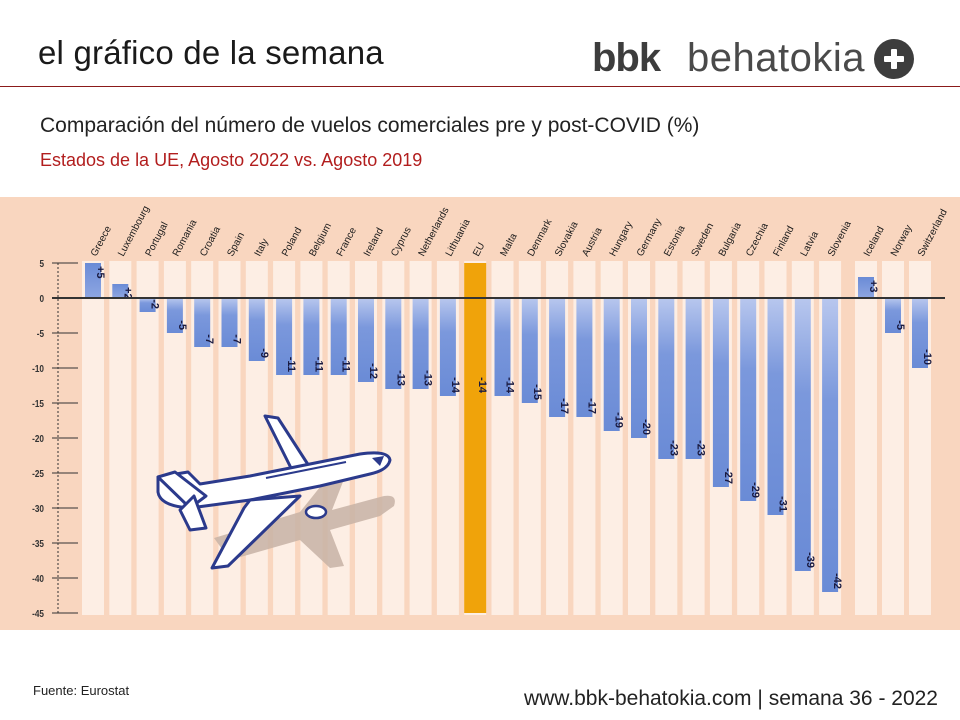  I want to click on slide-title: el gráfico de la semana, so click(211, 52).